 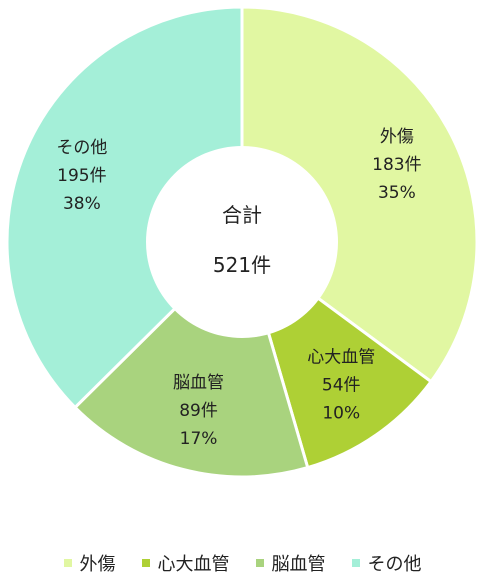 I want to click on slice-label-count-1: 183件, so click(x=396, y=165).